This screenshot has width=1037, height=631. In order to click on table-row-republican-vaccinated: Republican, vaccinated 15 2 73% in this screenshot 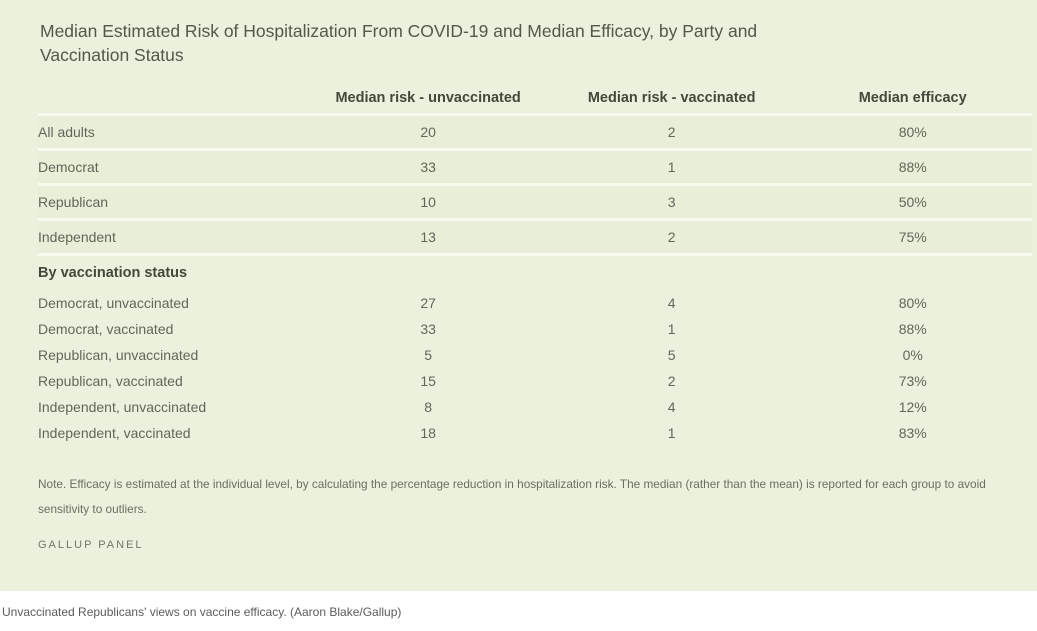, I will do `click(535, 381)`.